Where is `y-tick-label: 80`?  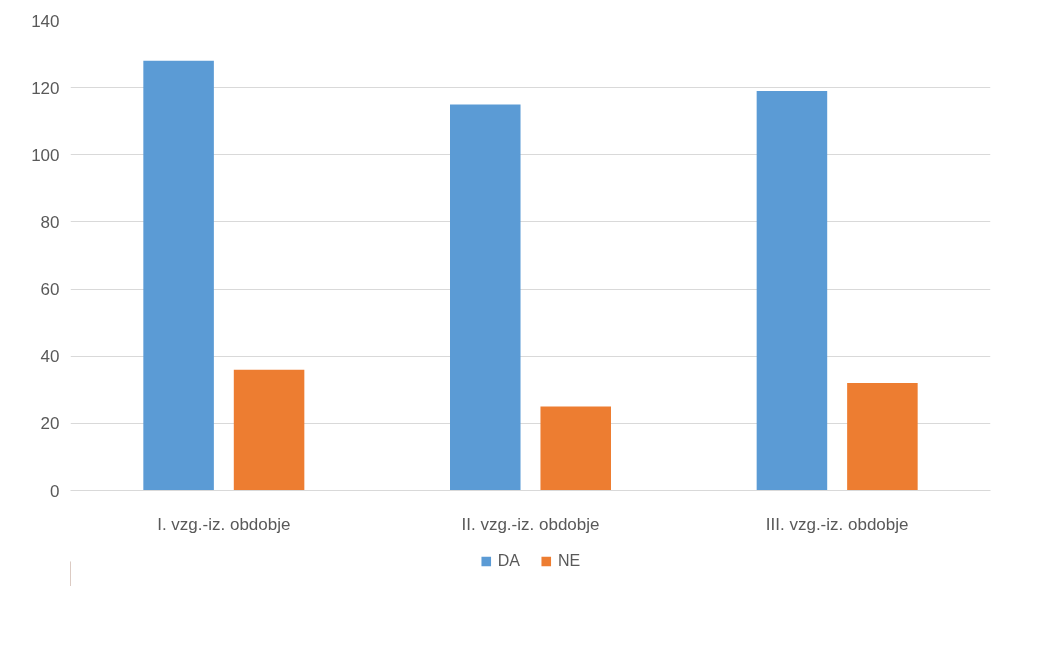
y-tick-label: 80 is located at coordinates (50, 222).